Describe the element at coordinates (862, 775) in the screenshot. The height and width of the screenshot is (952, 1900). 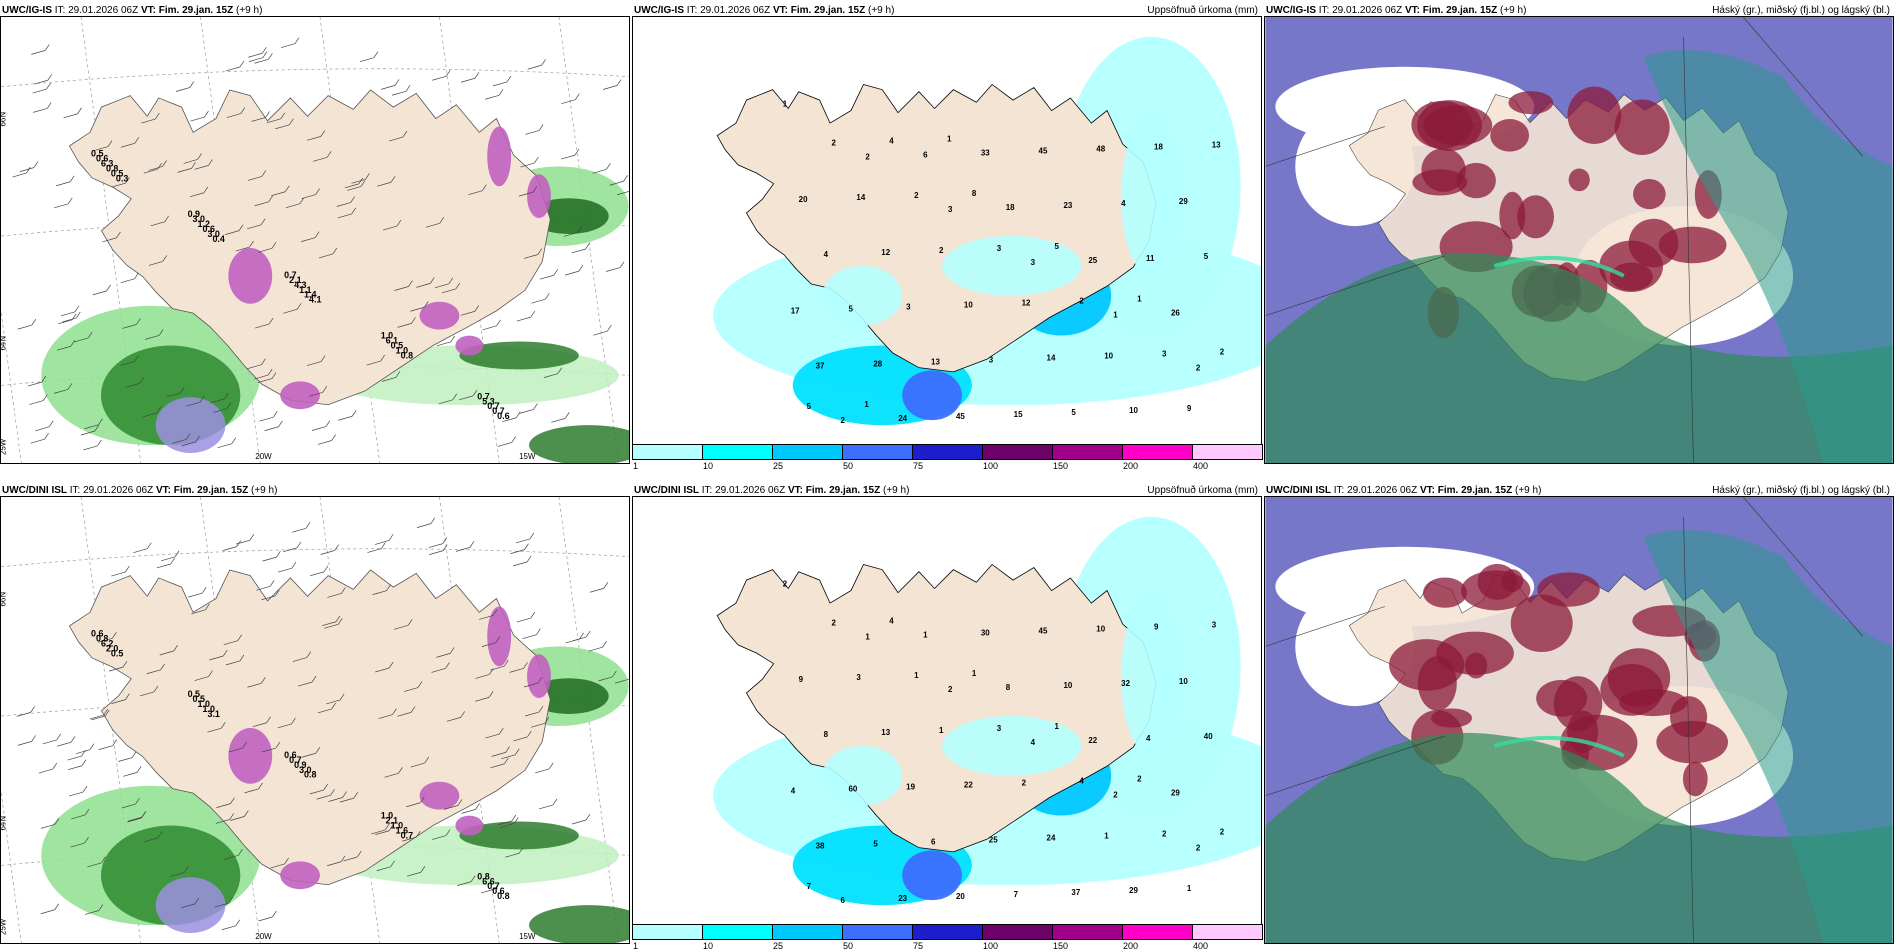
I see `precip-band` at that location.